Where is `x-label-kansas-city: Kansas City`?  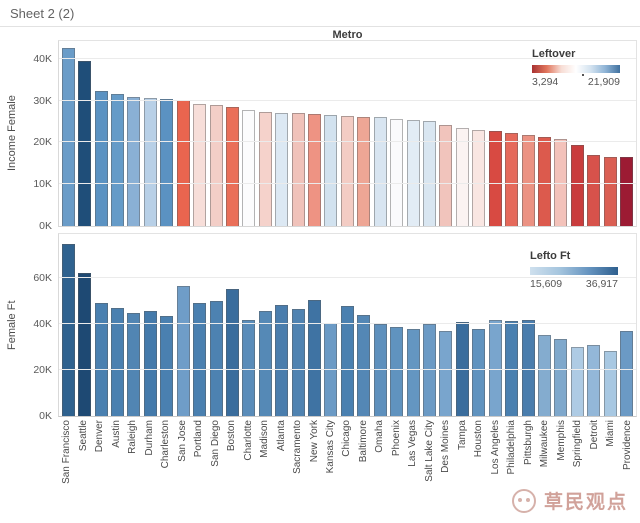
x-label-kansas-city: Kansas City is located at coordinates (330, 447).